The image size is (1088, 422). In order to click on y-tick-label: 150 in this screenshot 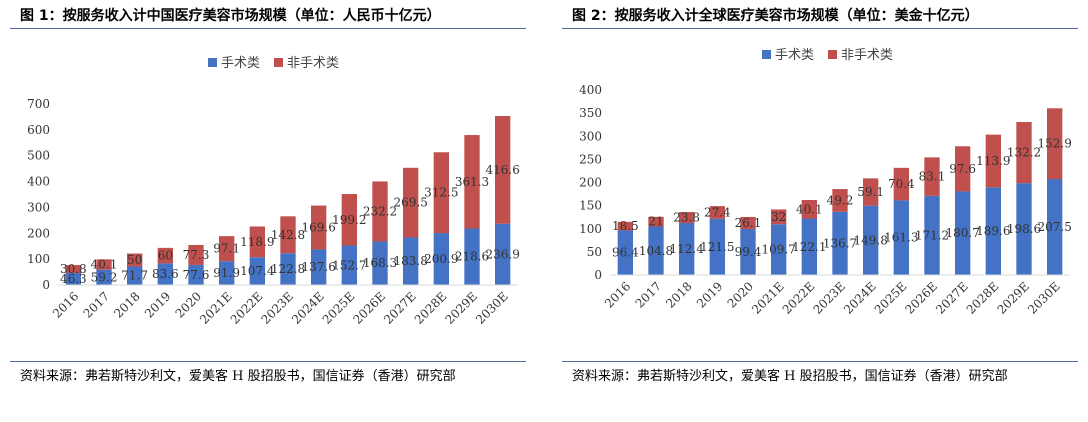, I will do `click(590, 206)`.